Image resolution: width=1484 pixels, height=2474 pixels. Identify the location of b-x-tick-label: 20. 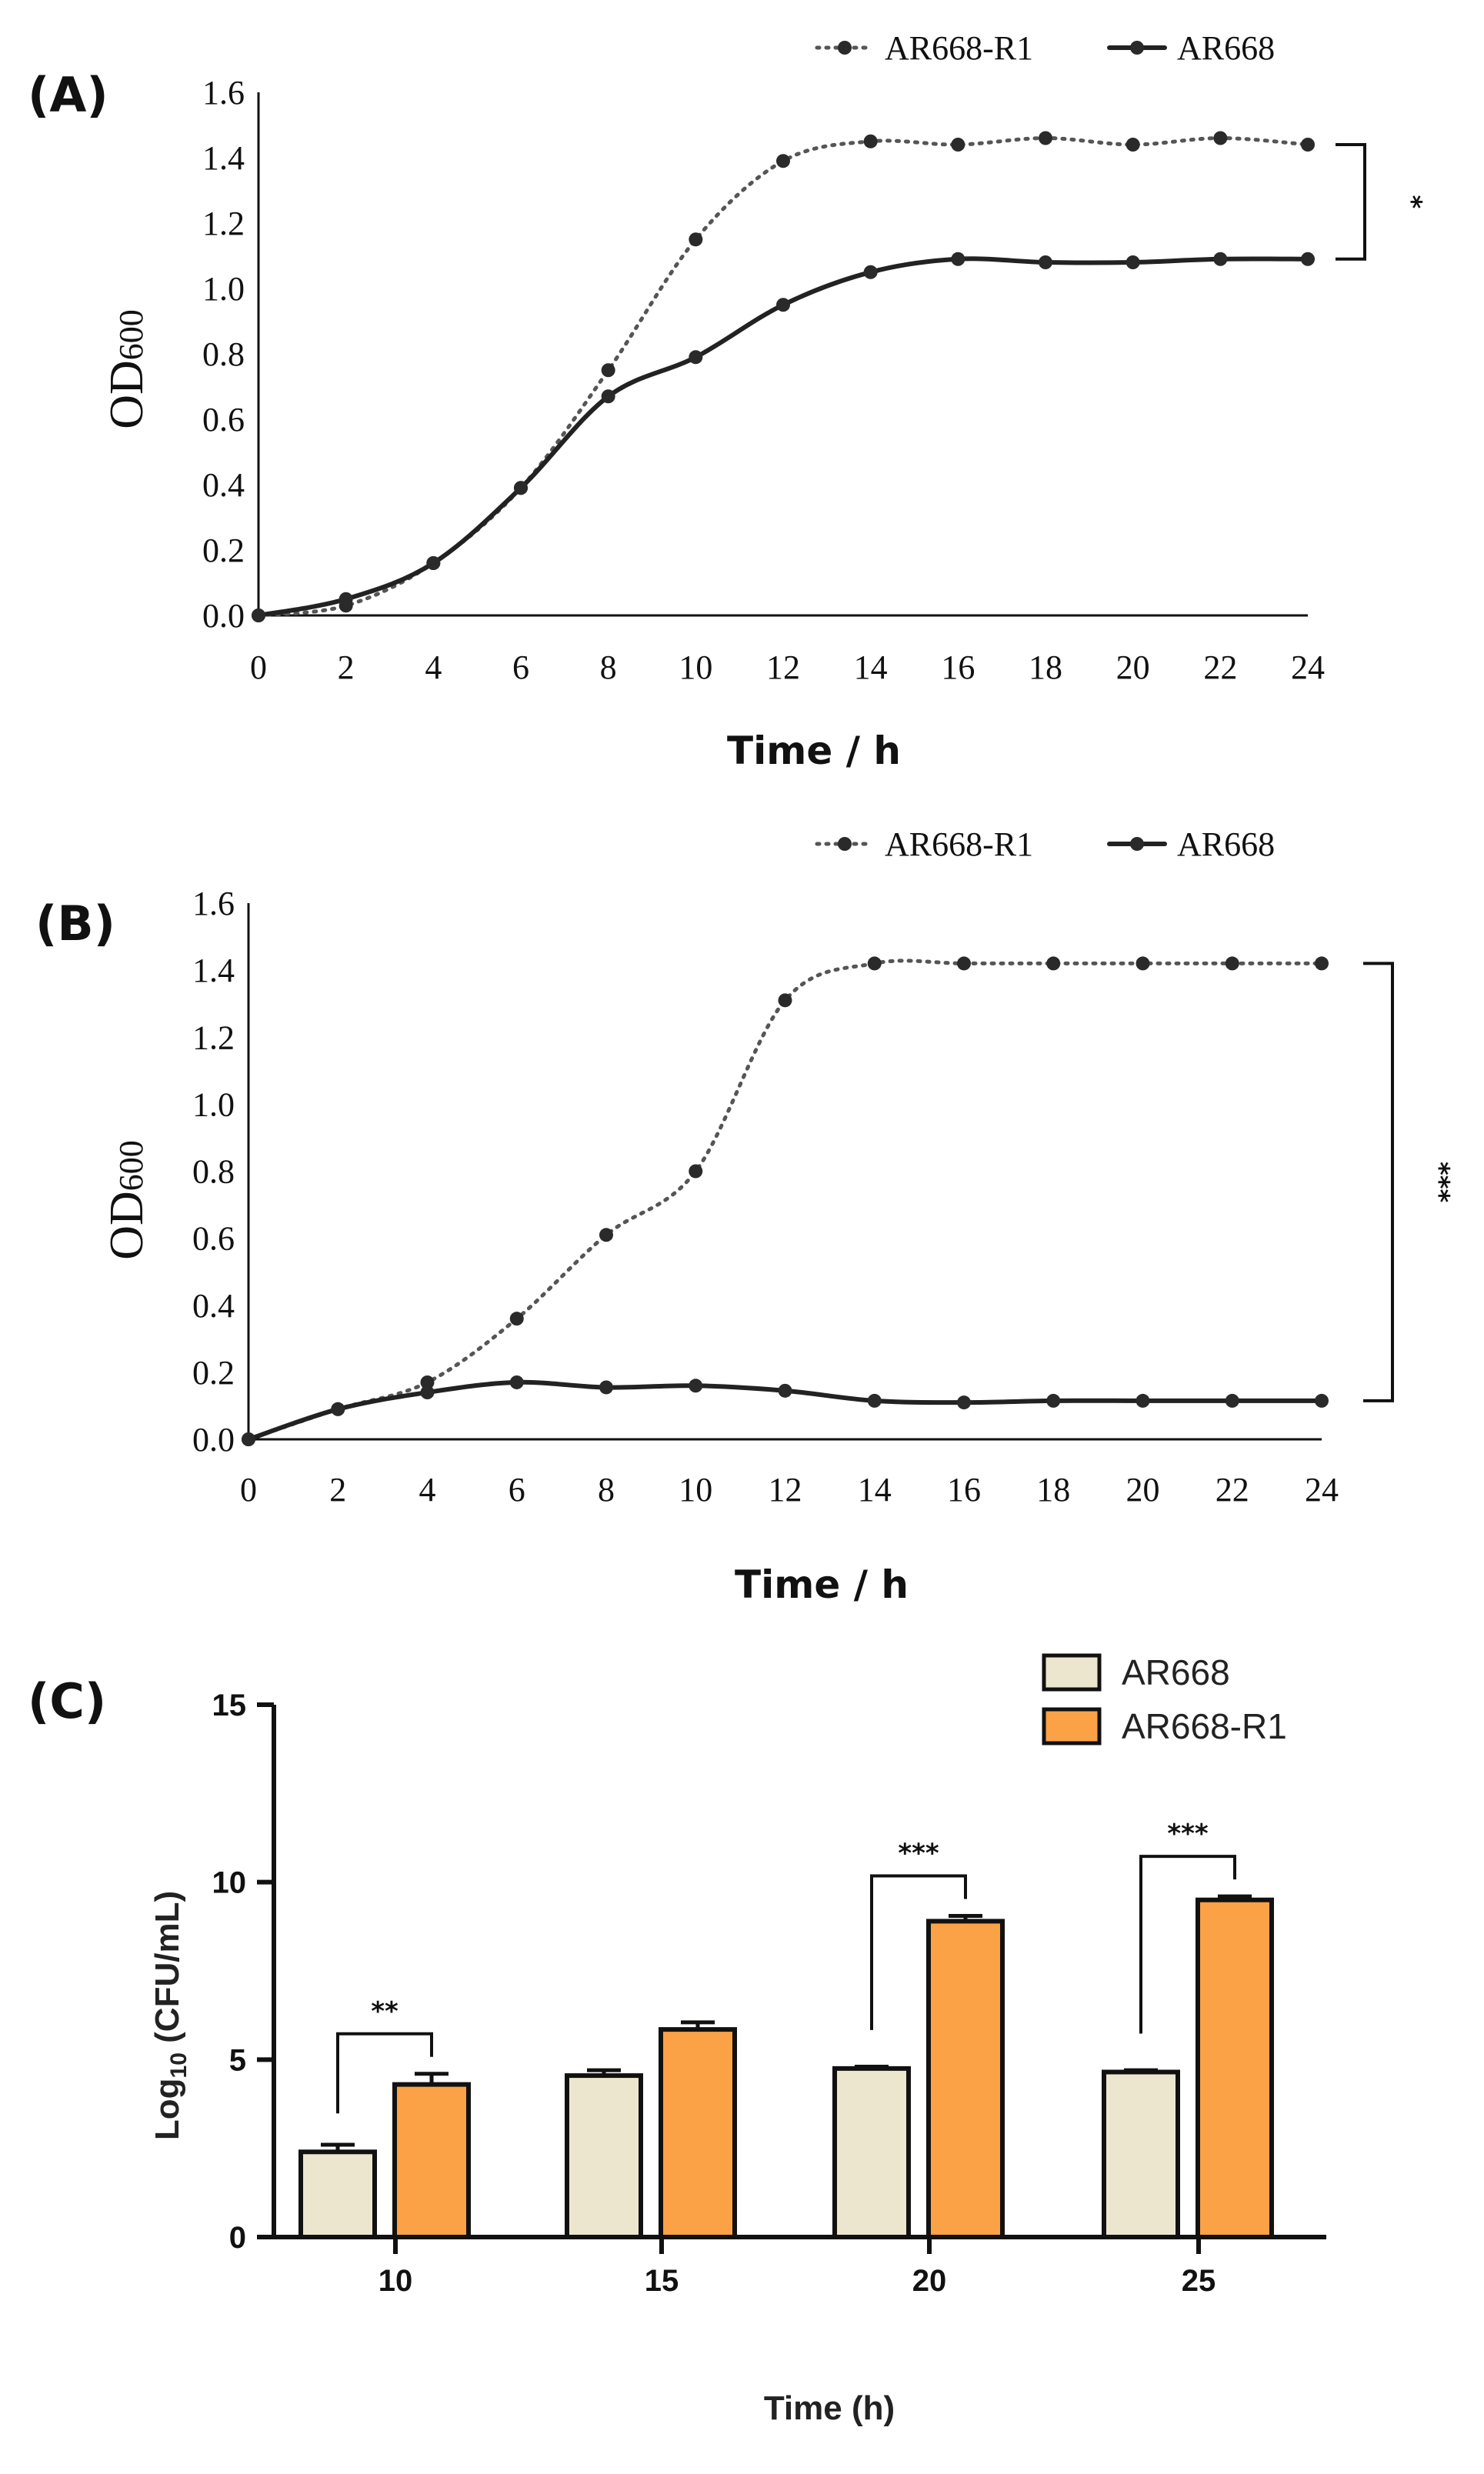
(1143, 1490).